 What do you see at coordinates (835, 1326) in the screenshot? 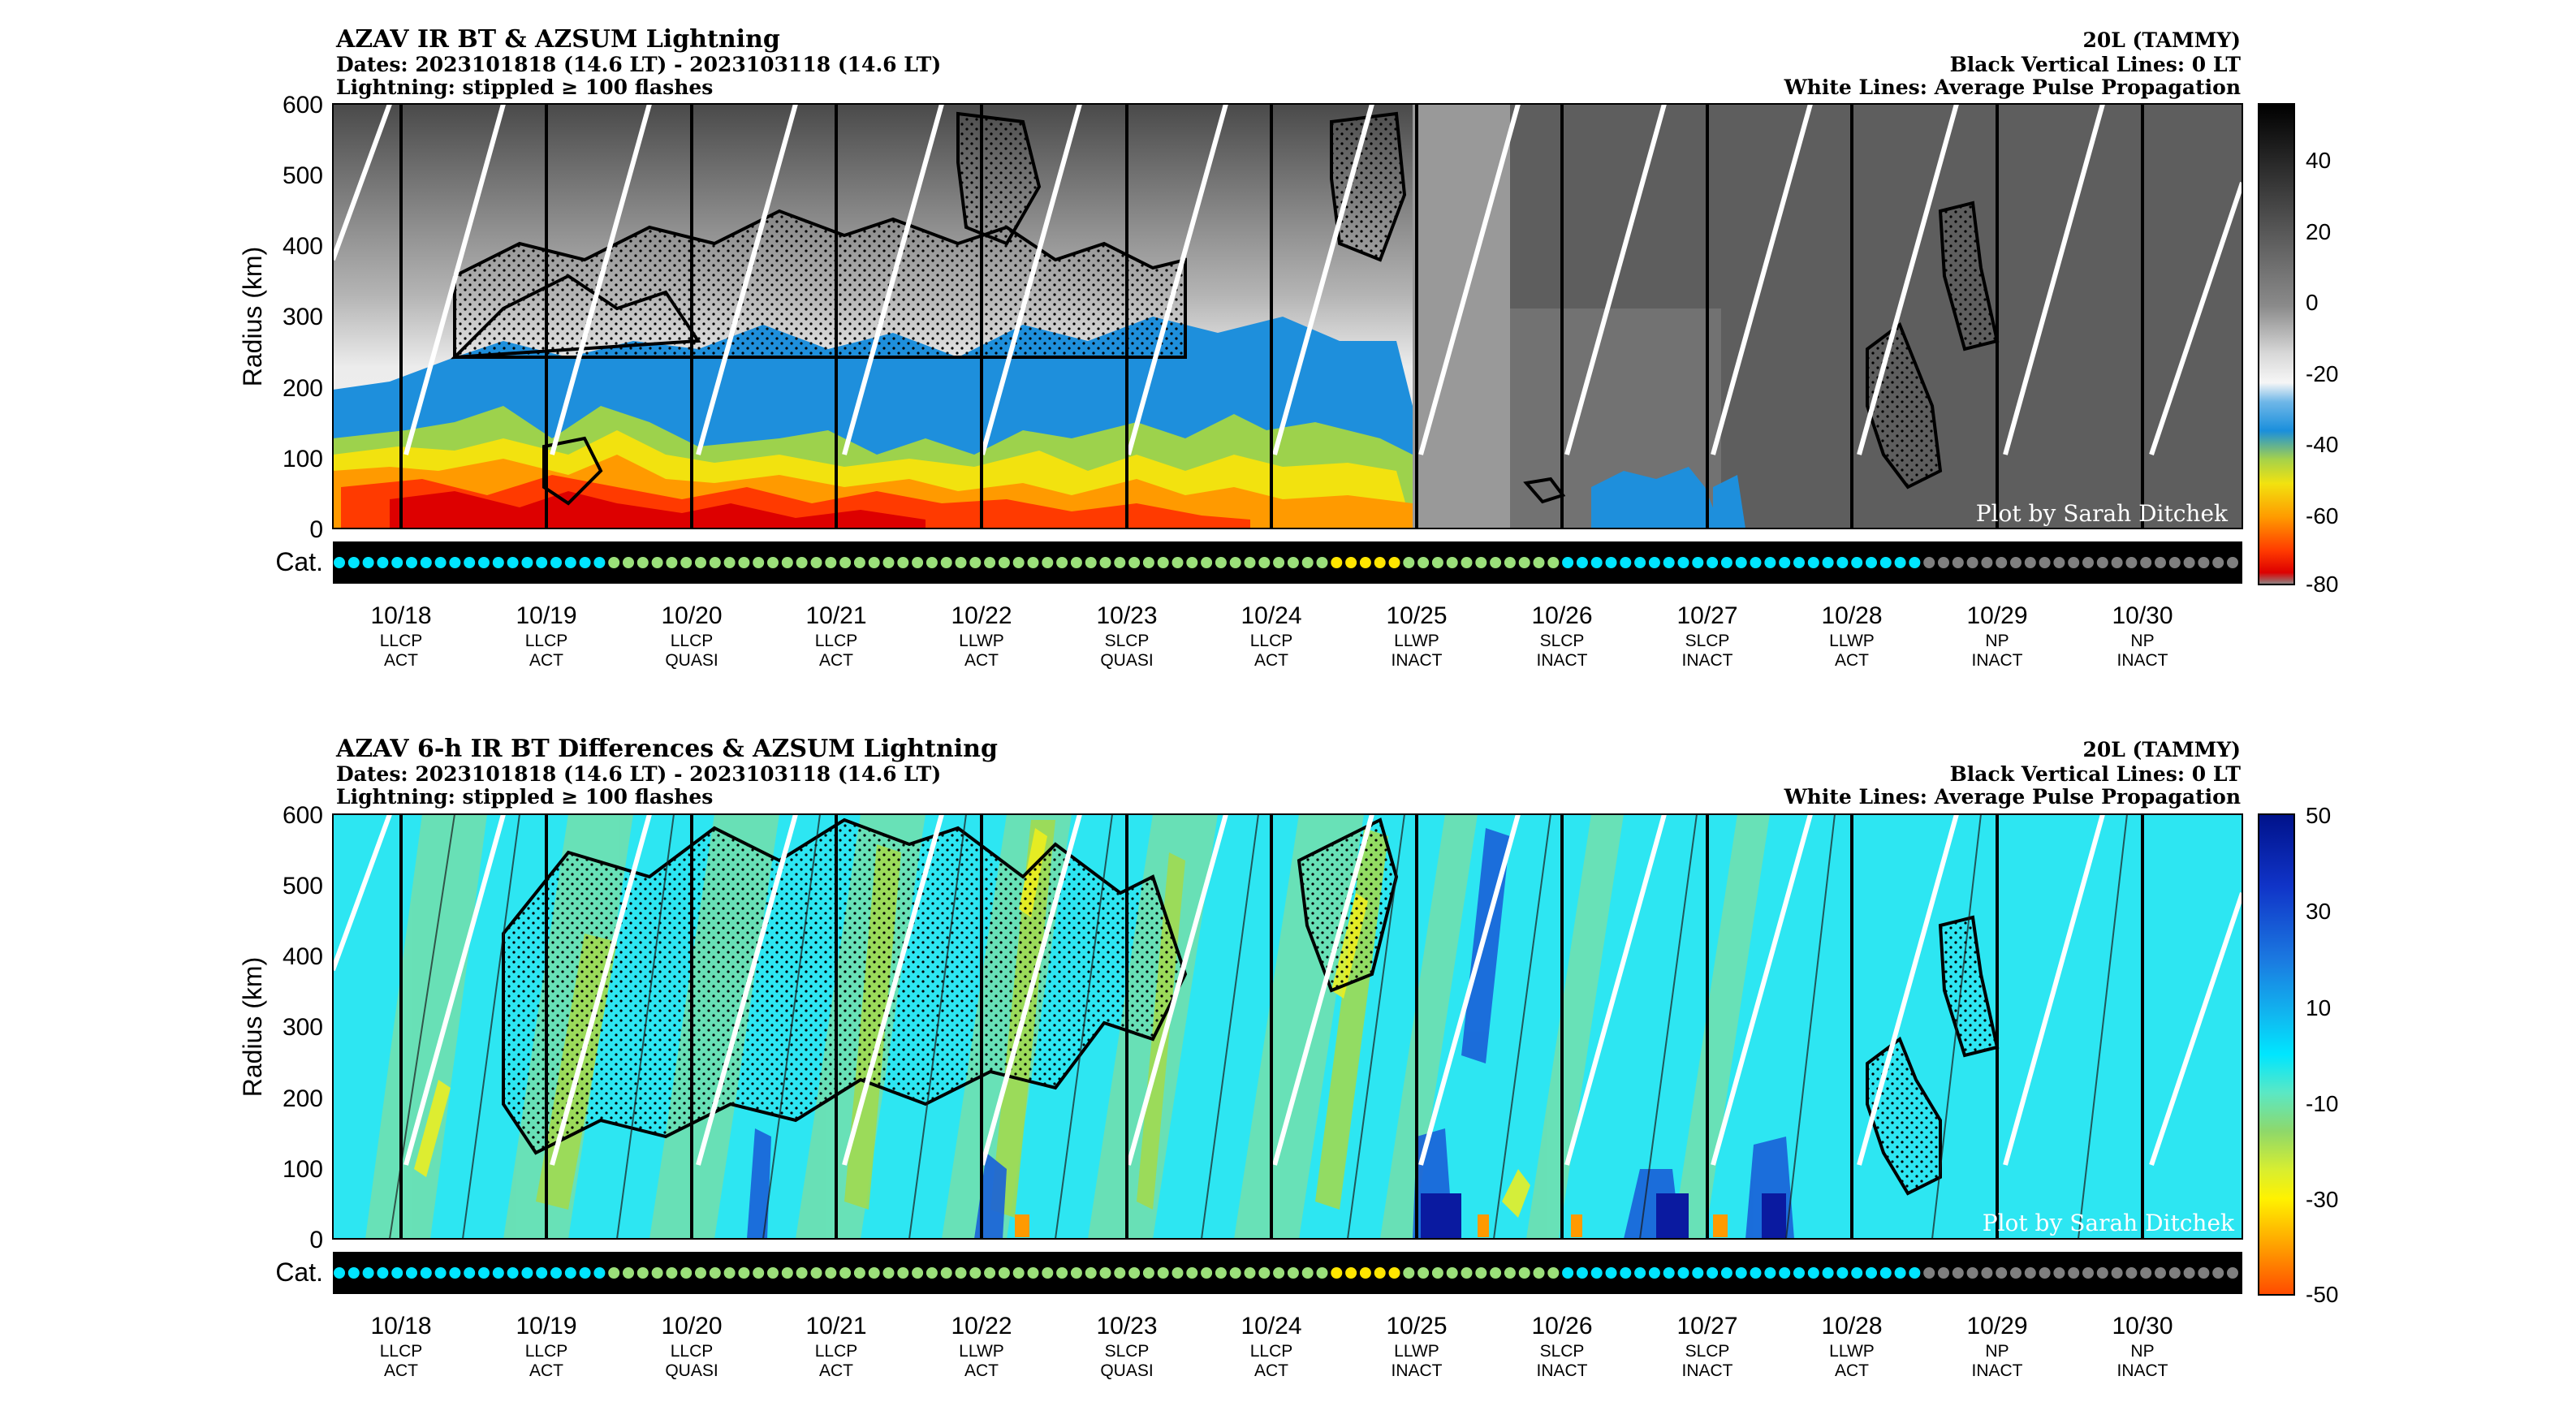
I see `svg-text: 10/21` at bounding box center [835, 1326].